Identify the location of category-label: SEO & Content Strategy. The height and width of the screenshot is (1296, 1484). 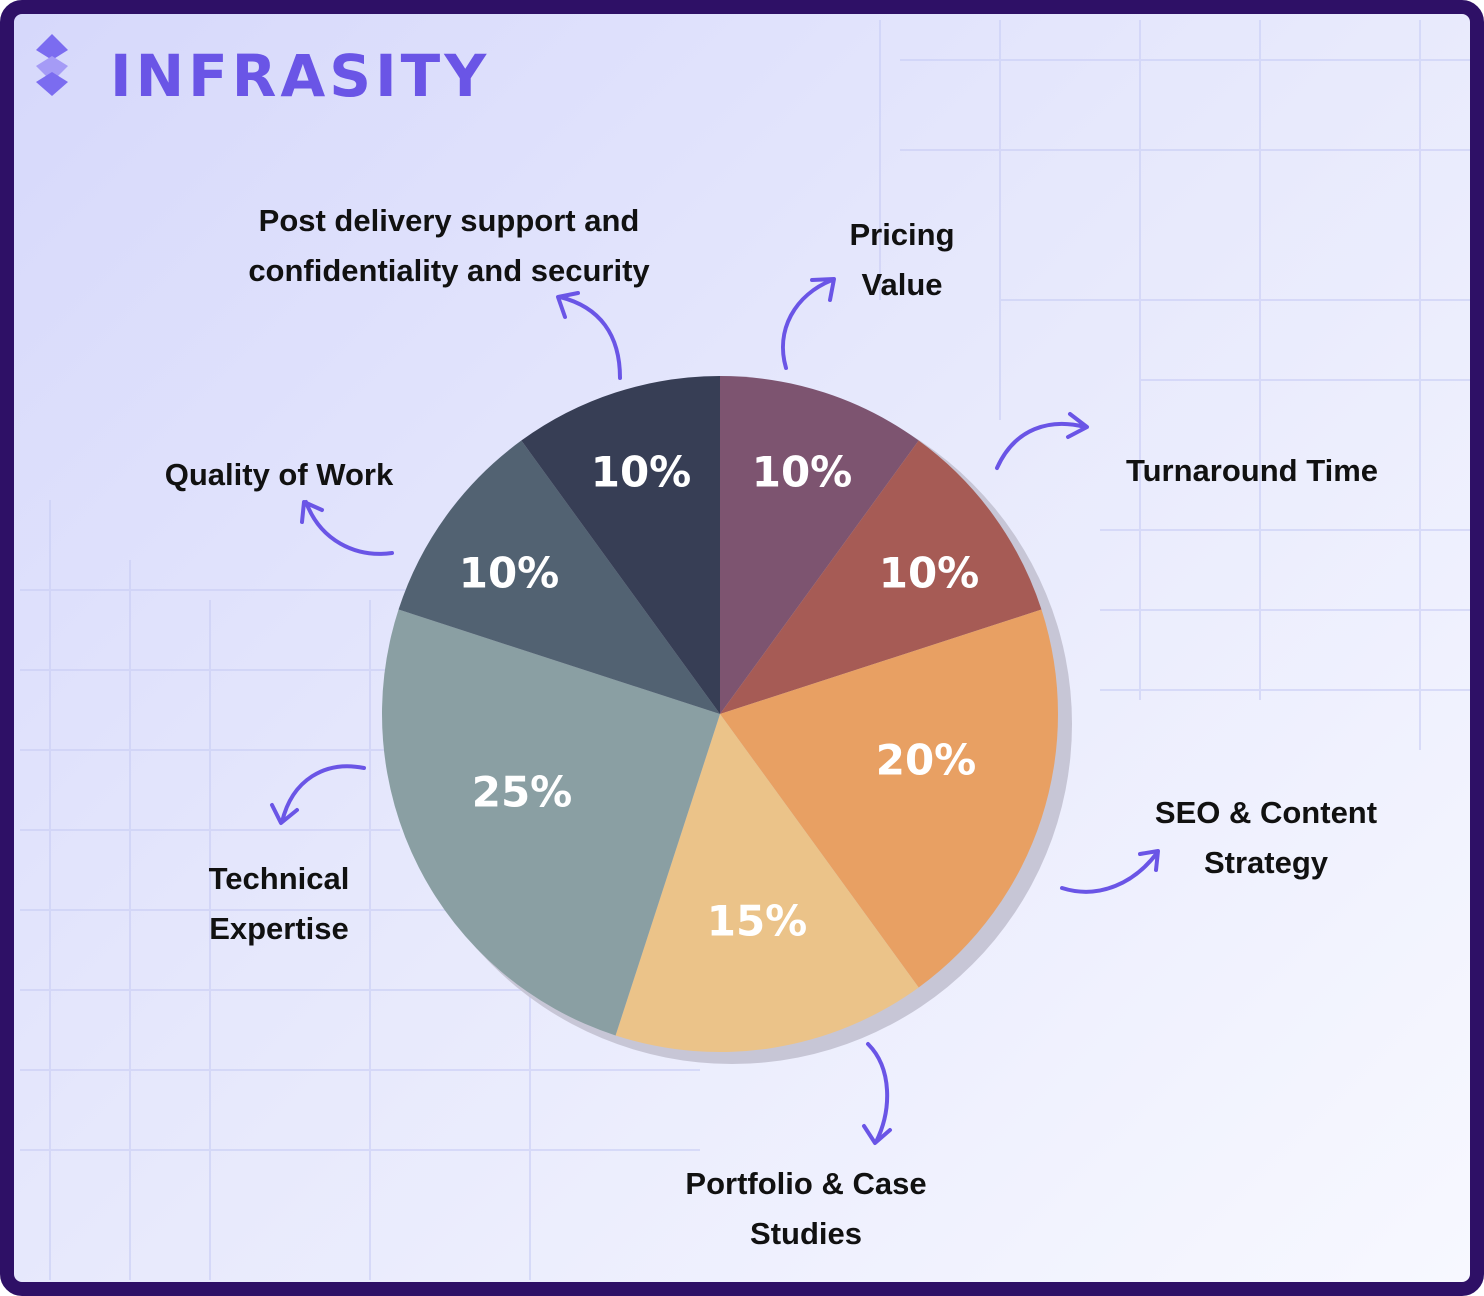
(1266, 837).